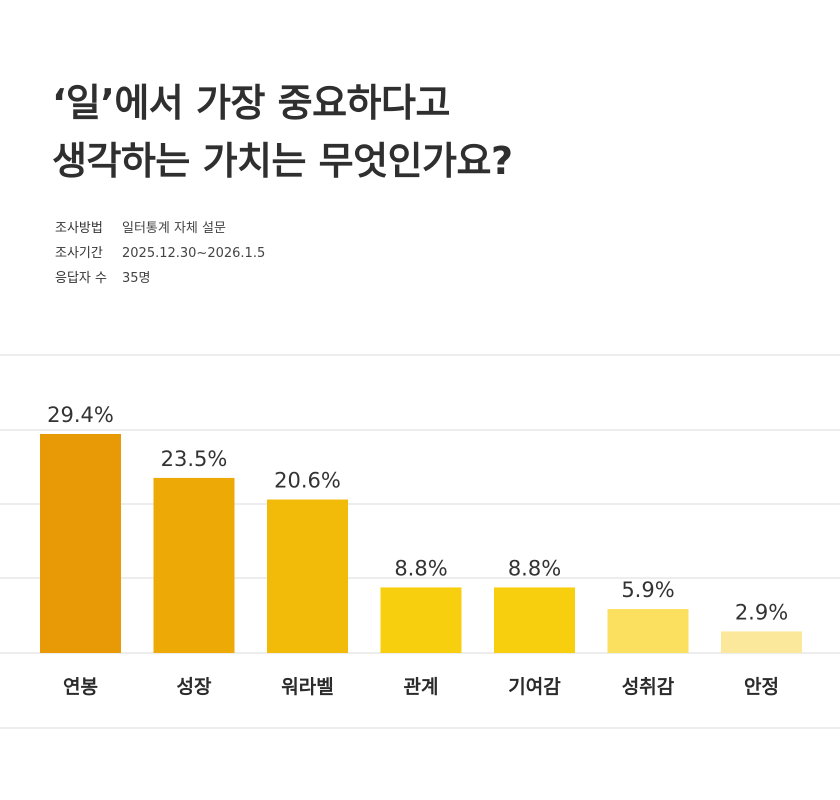 Image resolution: width=840 pixels, height=800 pixels. I want to click on bar-value-label: 29.4%, so click(80, 415).